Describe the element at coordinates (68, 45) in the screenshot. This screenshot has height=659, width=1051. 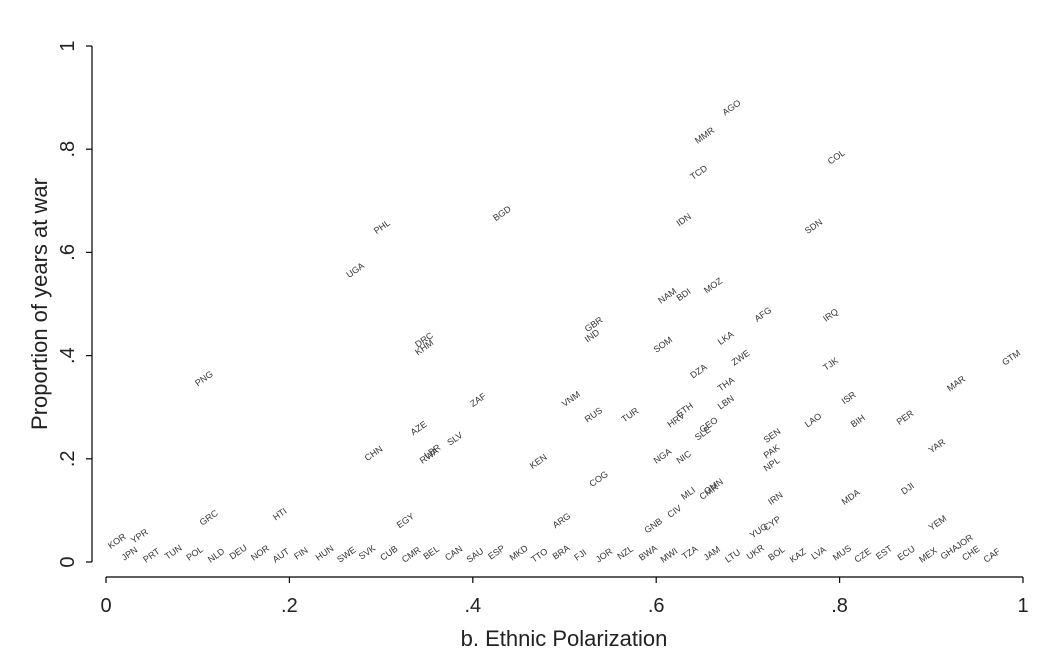
I see `y-tick-label: 1` at that location.